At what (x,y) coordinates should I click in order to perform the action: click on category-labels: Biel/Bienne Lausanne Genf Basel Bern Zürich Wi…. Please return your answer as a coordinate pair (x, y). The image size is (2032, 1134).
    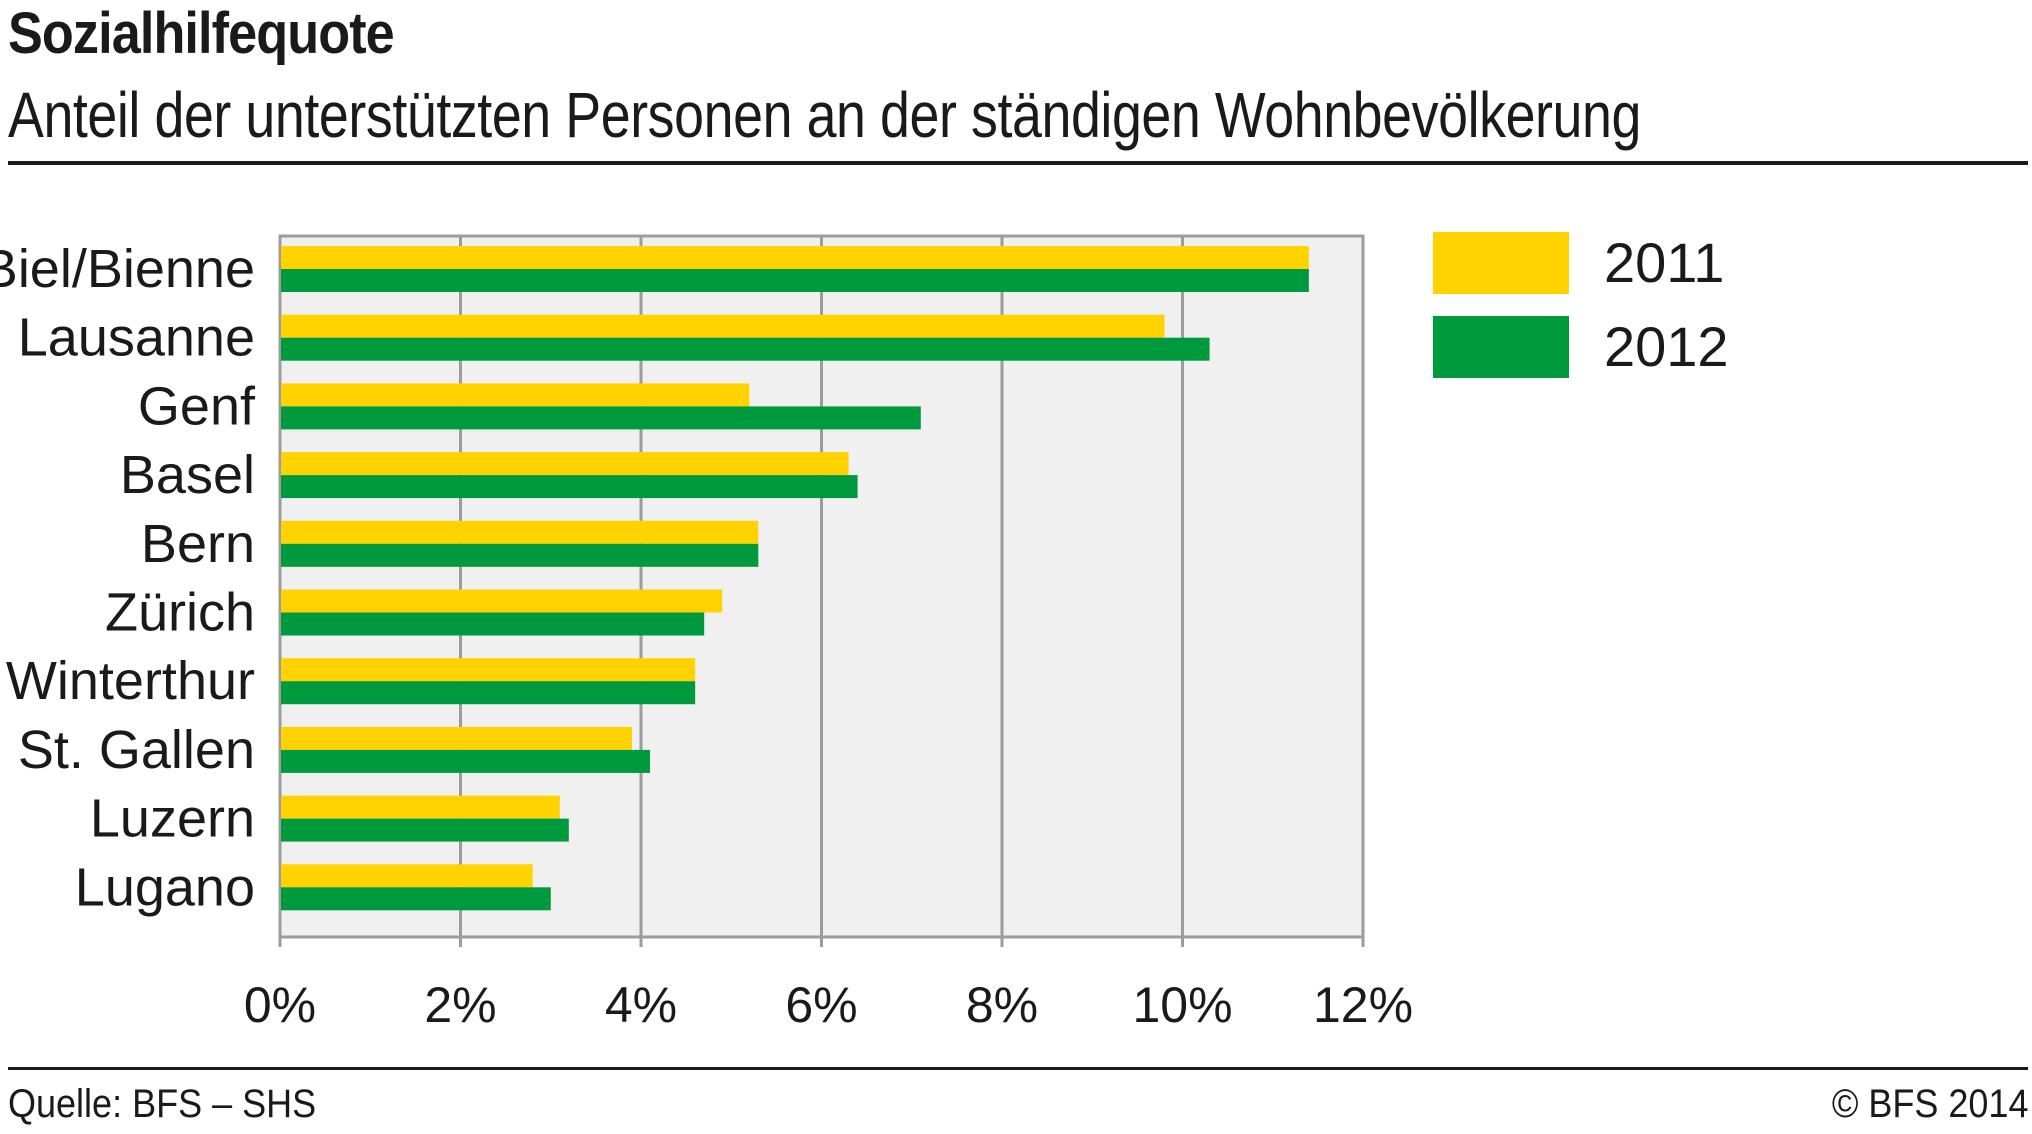
    Looking at the image, I should click on (128, 578).